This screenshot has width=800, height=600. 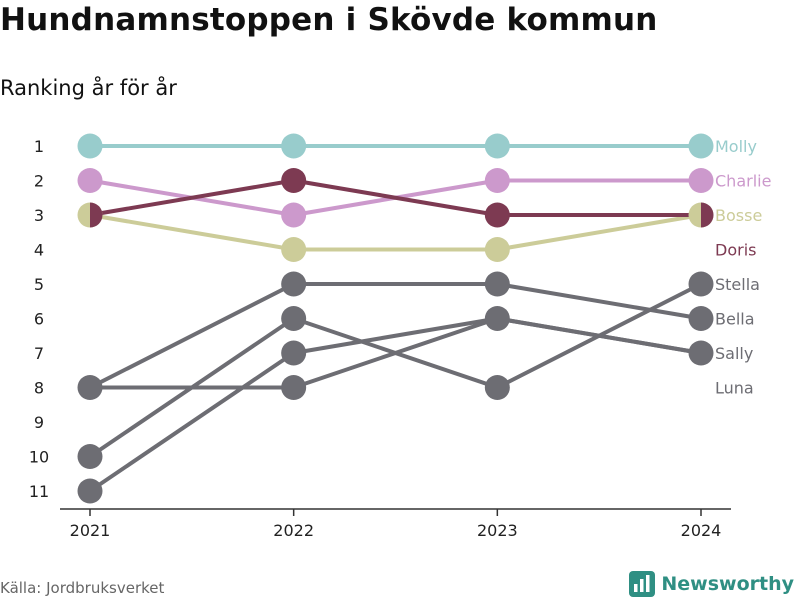 I want to click on point-bella-2023, so click(x=497, y=284).